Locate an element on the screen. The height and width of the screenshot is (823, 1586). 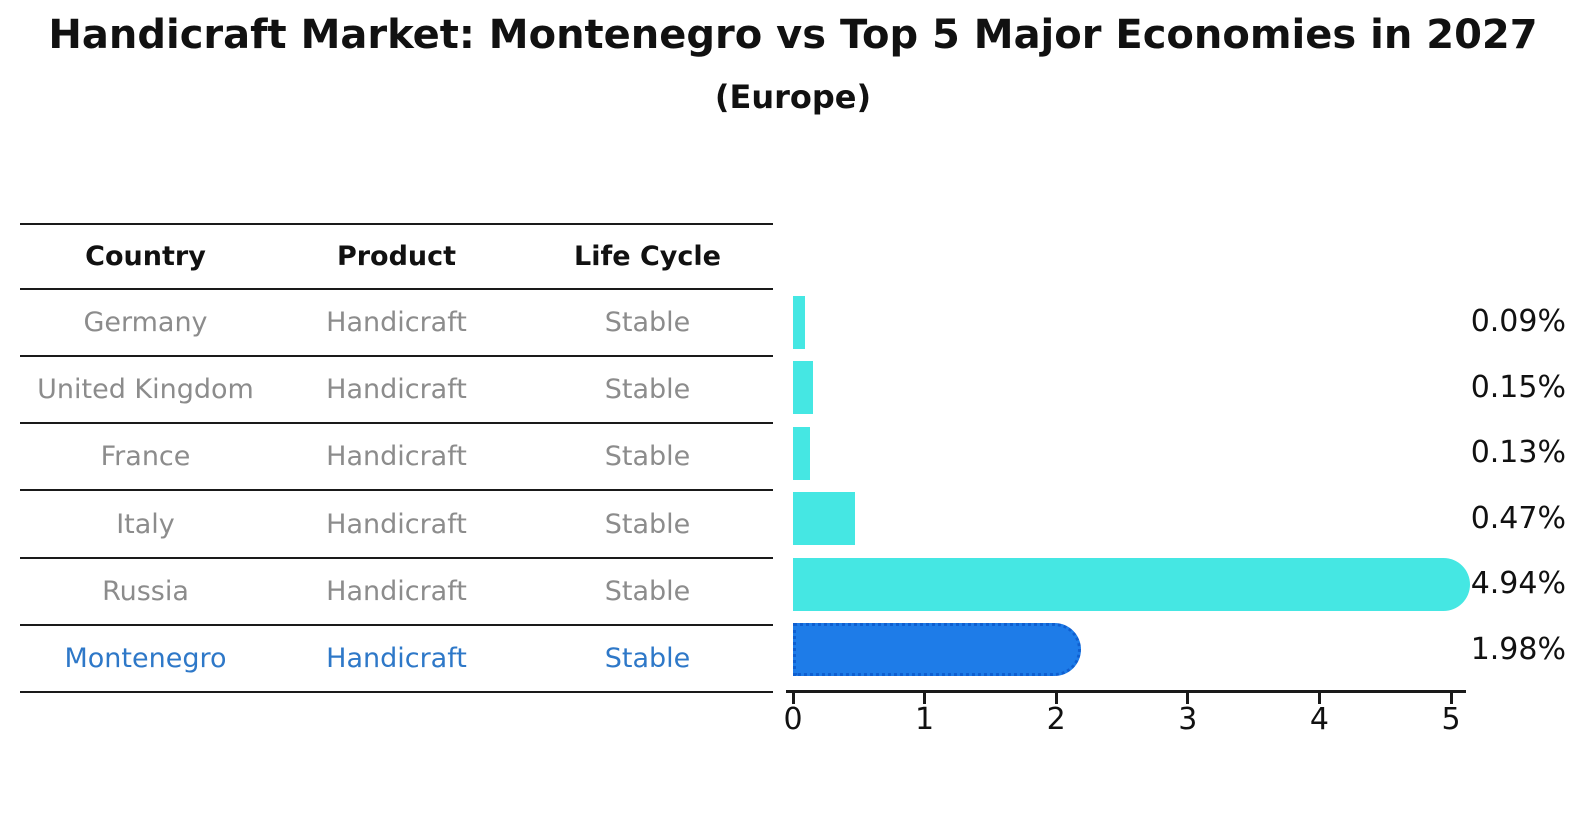
bar-russia is located at coordinates (1132, 584).